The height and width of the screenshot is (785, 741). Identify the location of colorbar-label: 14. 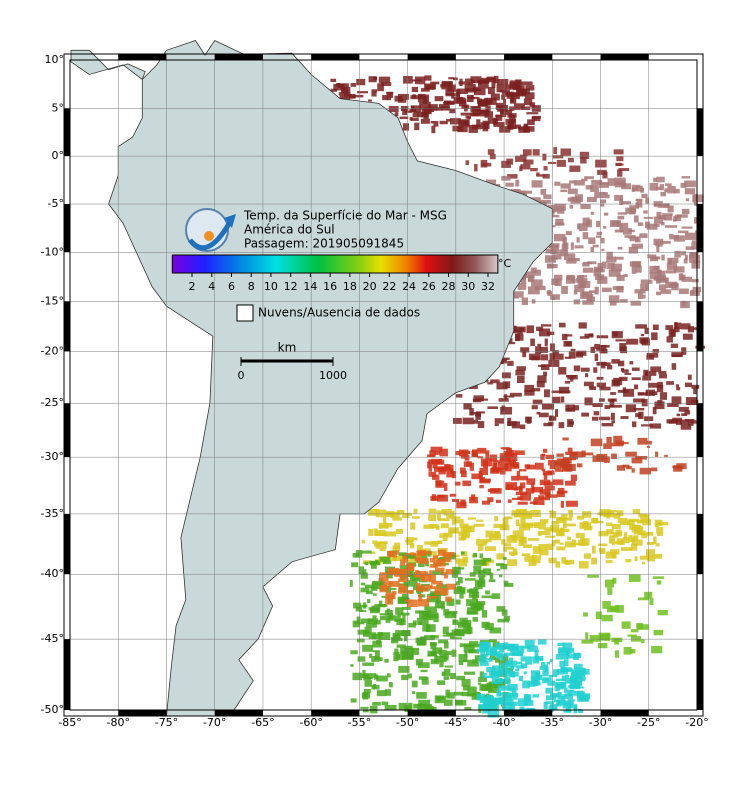
(310, 286).